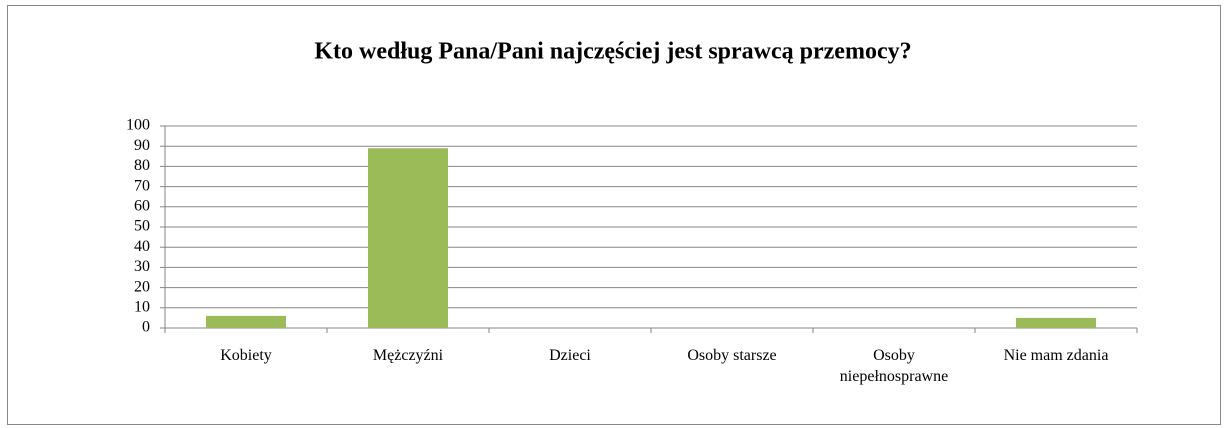  I want to click on x-tick-label: Nie mam zdania, so click(1056, 355).